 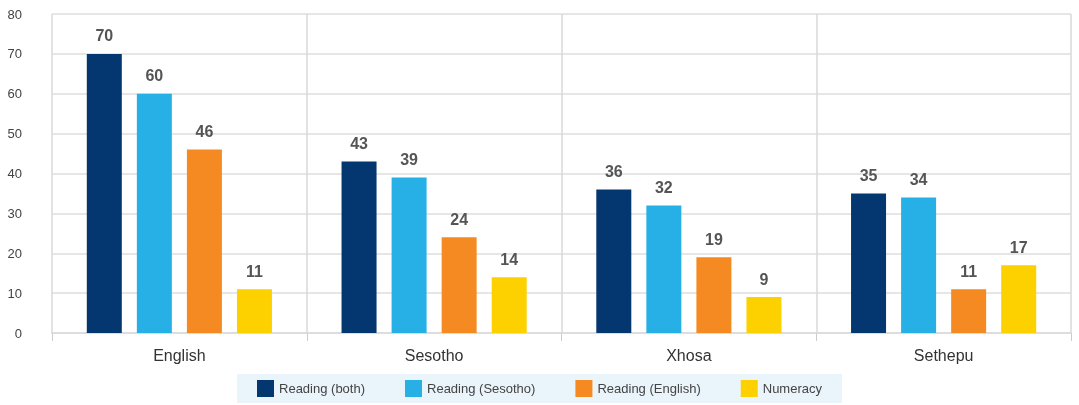 What do you see at coordinates (868, 175) in the screenshot?
I see `data-label: 35` at bounding box center [868, 175].